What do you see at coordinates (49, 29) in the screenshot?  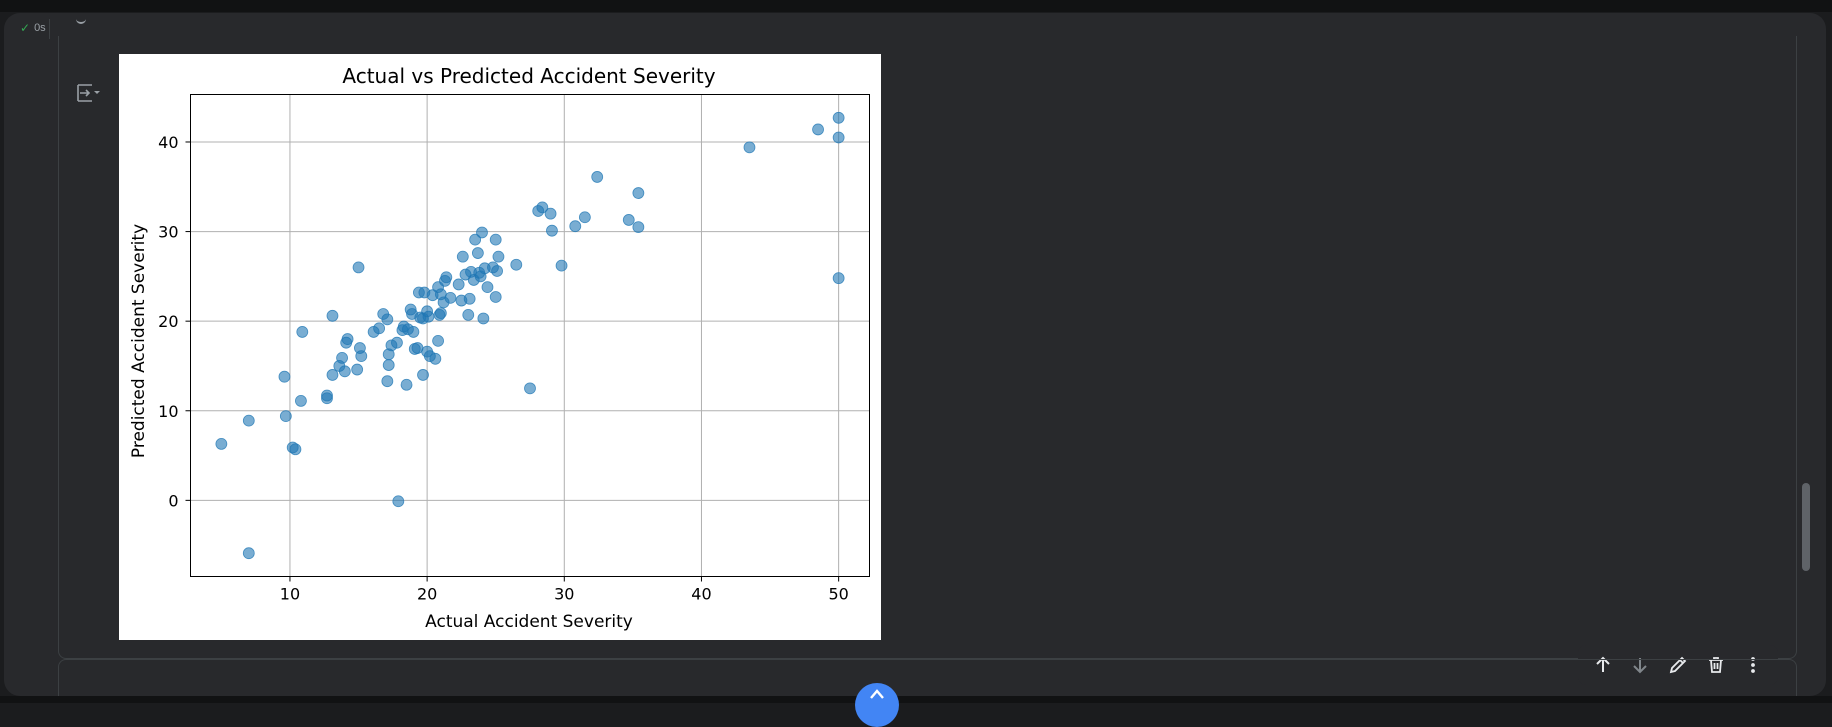 I see `previous-cell-edge` at bounding box center [49, 29].